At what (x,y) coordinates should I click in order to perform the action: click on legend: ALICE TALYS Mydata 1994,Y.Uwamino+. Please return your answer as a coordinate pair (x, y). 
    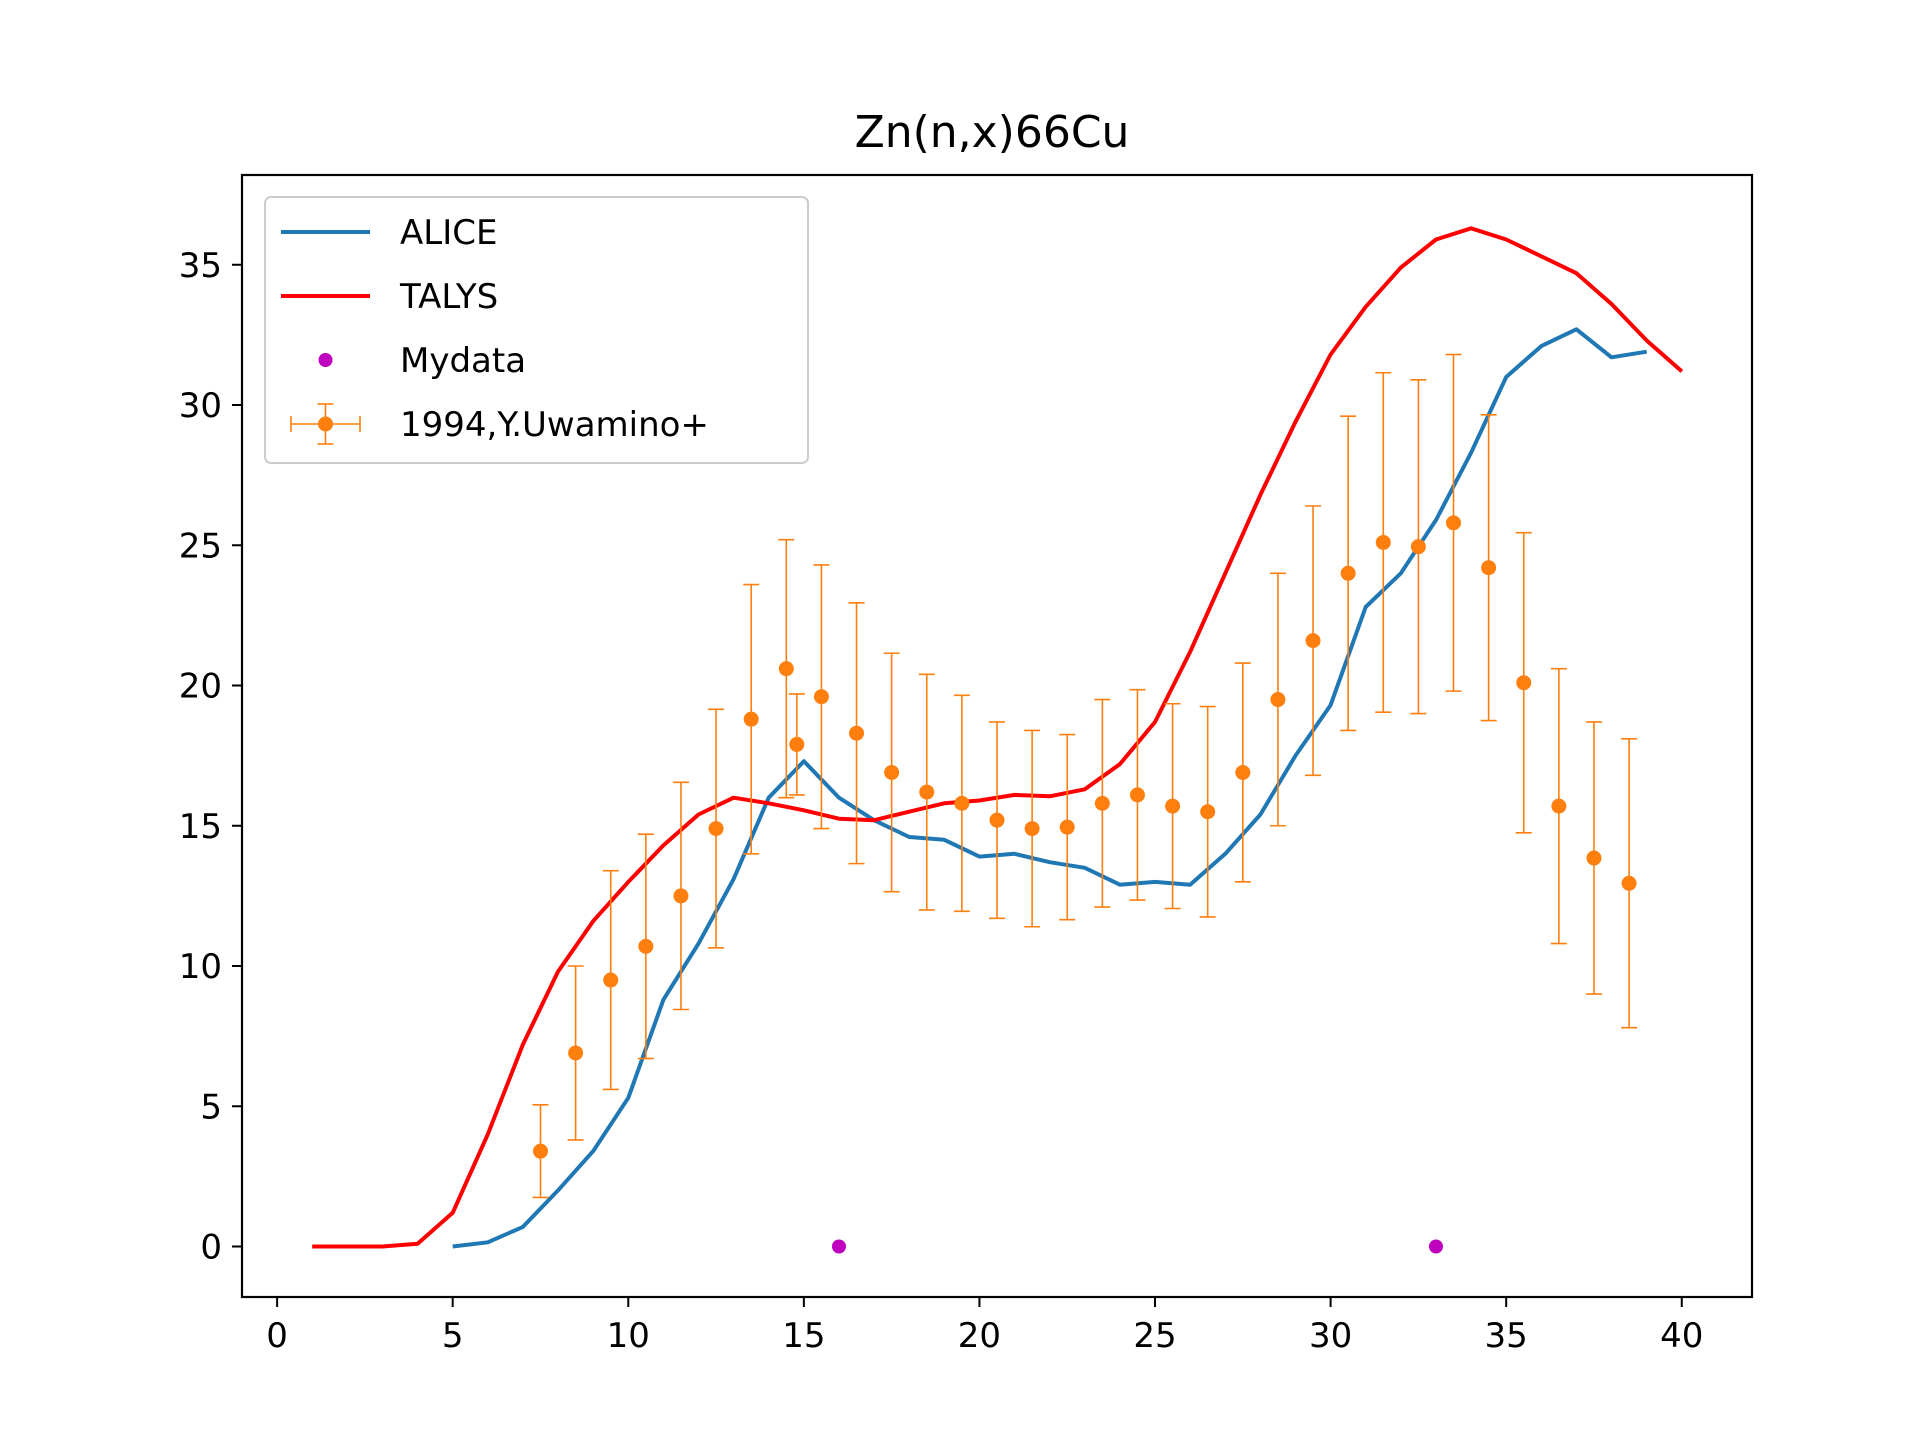
    Looking at the image, I should click on (536, 330).